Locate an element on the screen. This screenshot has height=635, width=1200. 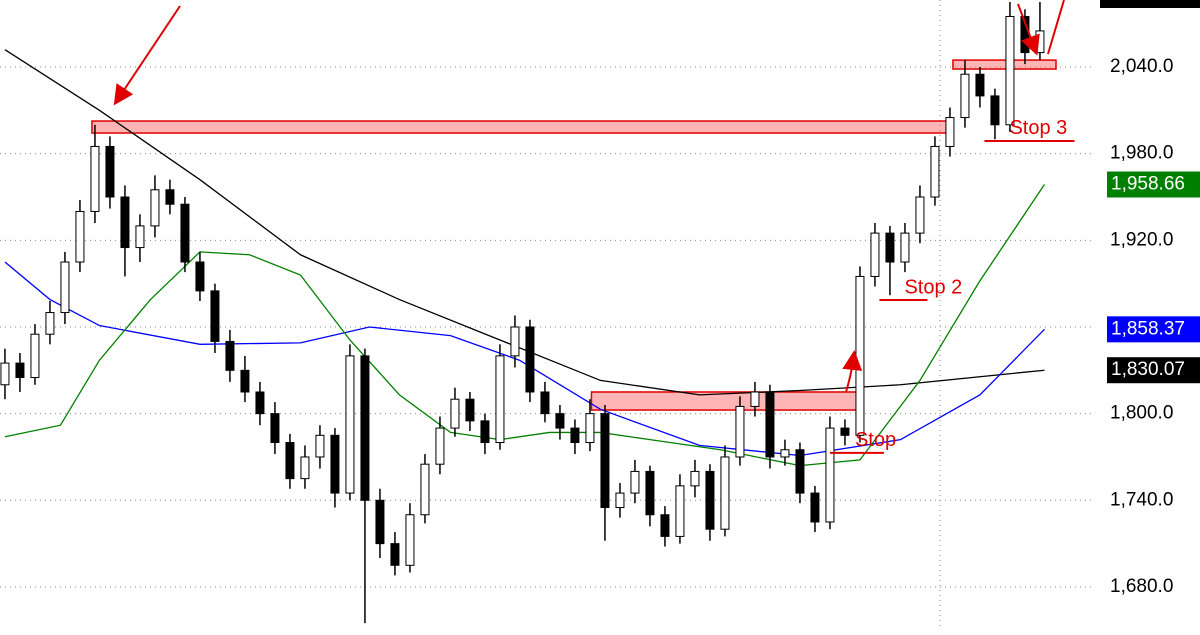
y-tick-label: 1,800.0 is located at coordinates (1141, 413).